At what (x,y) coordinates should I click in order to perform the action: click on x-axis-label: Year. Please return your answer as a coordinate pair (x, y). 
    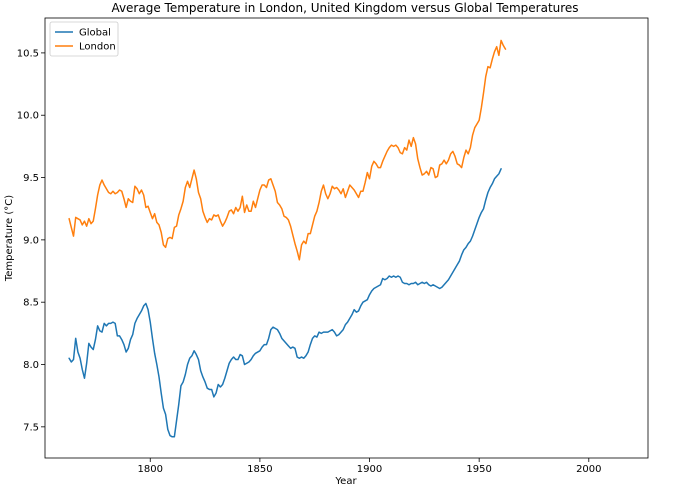
    Looking at the image, I should click on (345, 481).